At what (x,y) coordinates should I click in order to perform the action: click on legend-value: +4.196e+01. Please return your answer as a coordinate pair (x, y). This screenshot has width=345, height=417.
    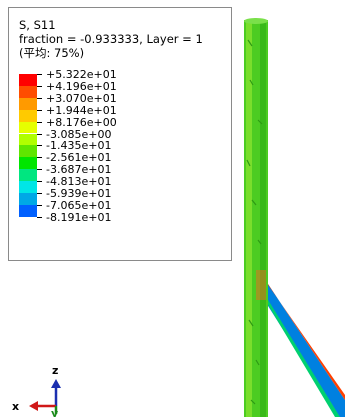
    Looking at the image, I should click on (81, 86).